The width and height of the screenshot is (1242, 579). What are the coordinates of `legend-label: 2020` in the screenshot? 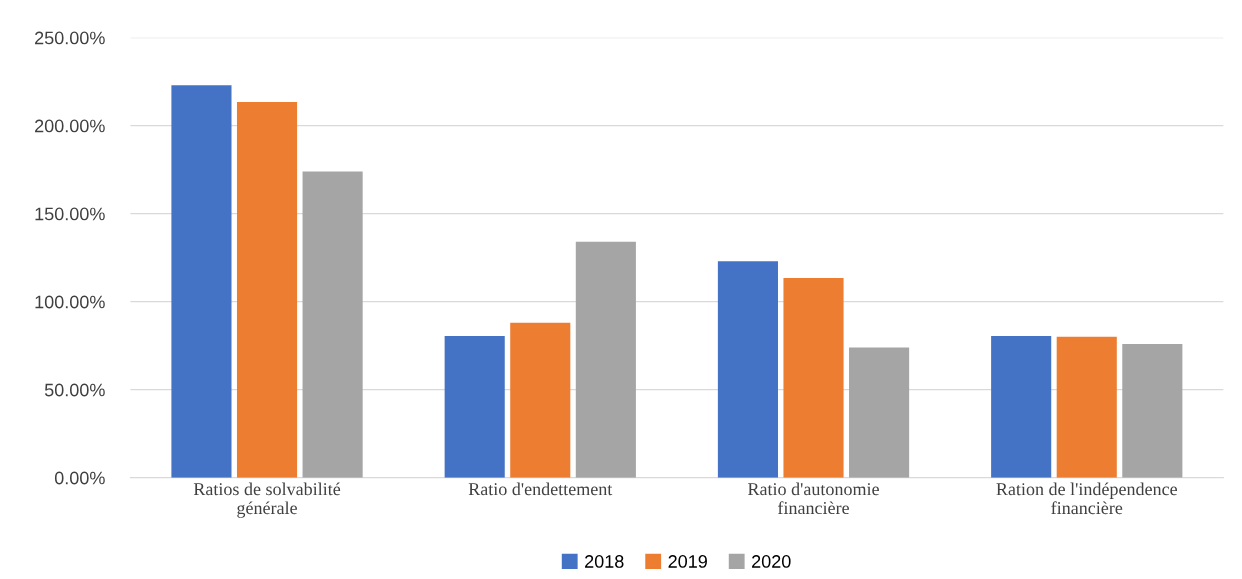 It's located at (771, 561).